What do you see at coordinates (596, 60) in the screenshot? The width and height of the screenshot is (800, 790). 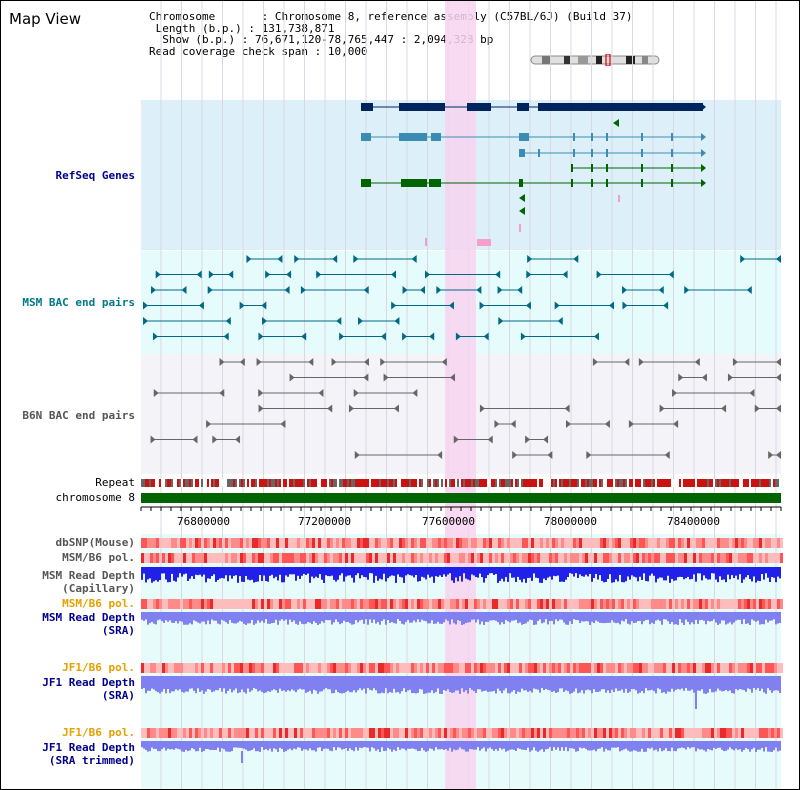 I see `chromosome-ideogram` at bounding box center [596, 60].